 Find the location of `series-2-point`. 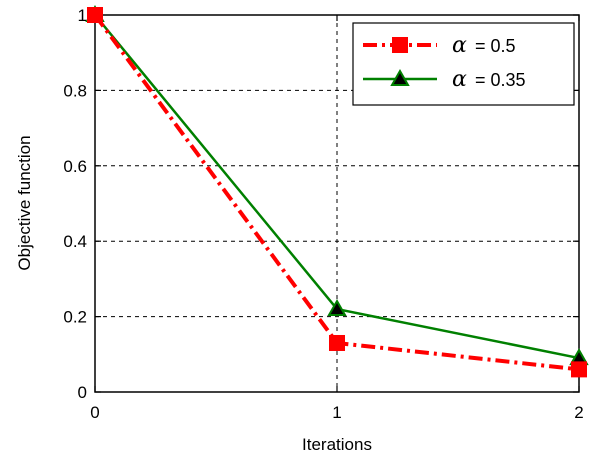

series-2-point is located at coordinates (337, 308).